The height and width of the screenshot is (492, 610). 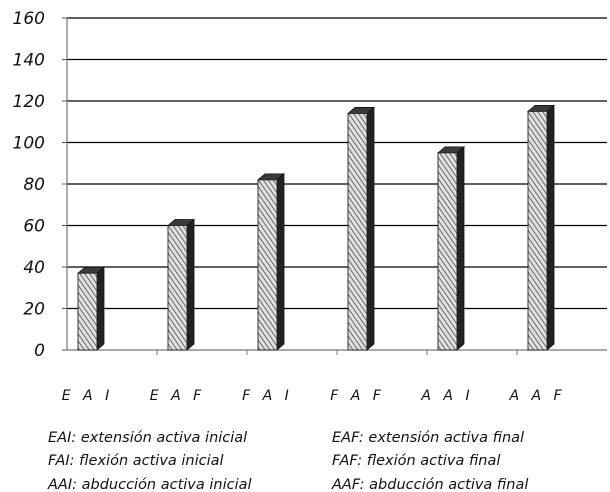 I want to click on y-tick-label: 80, so click(x=34, y=185).